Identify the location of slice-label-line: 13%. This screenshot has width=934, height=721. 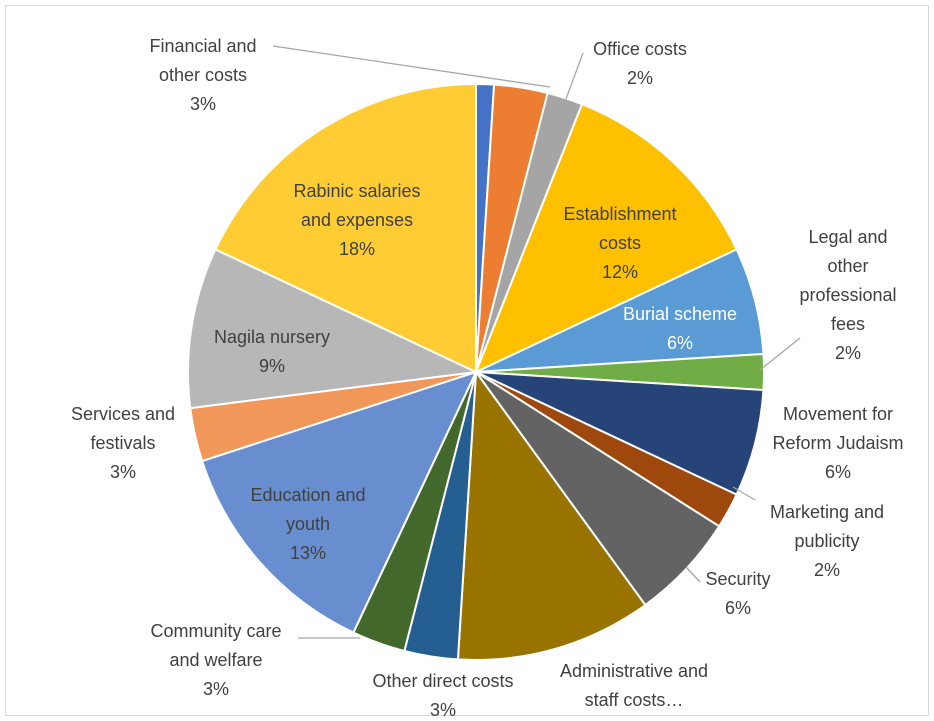
(308, 553).